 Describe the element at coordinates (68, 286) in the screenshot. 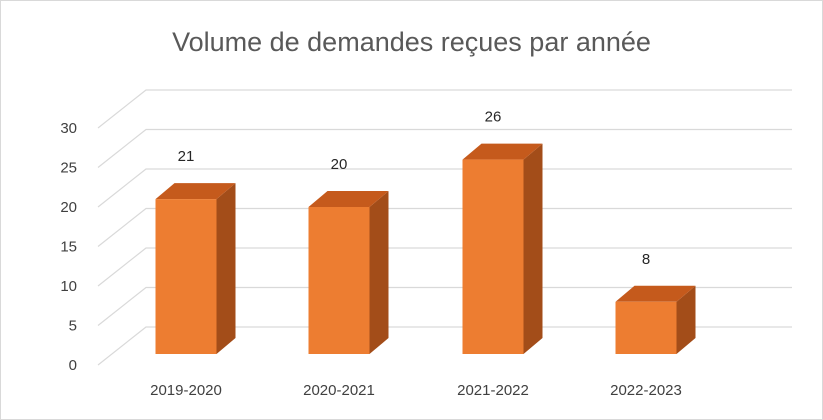

I see `y-tick-label: 10` at that location.